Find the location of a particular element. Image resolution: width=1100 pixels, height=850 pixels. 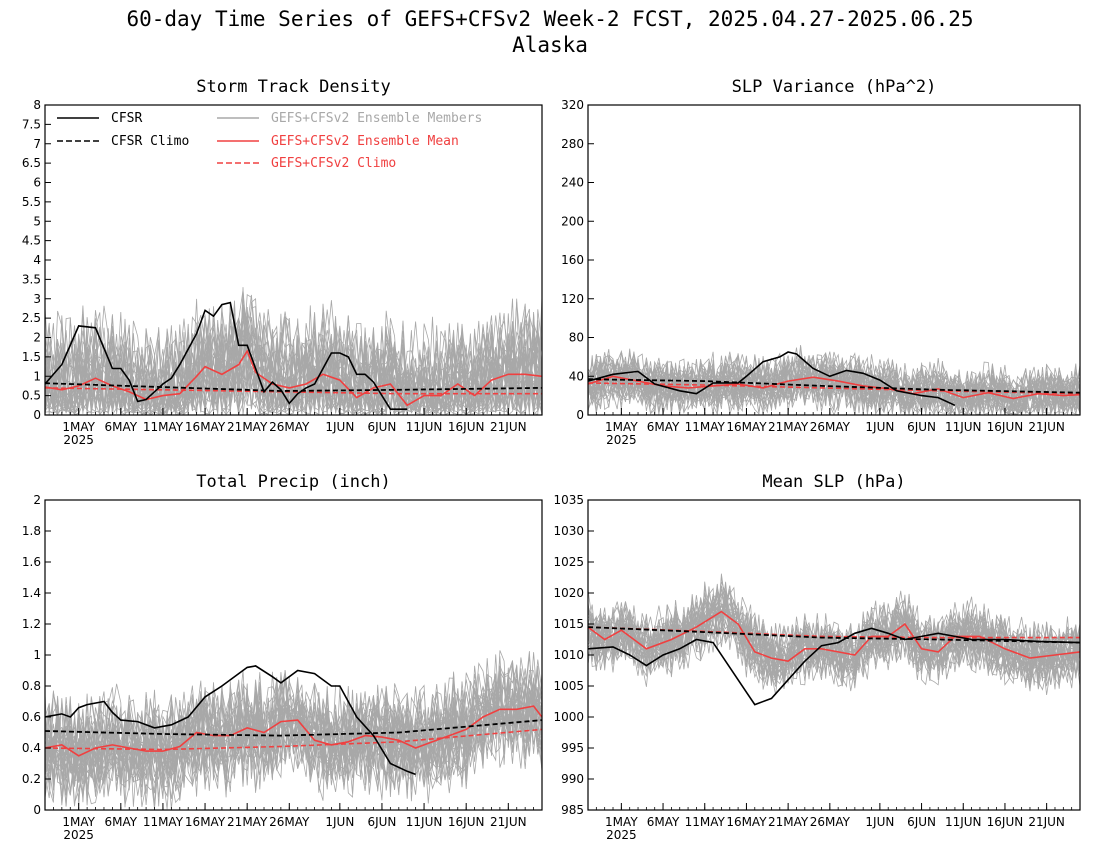

y-tick-label: 995 is located at coordinates (572, 748).